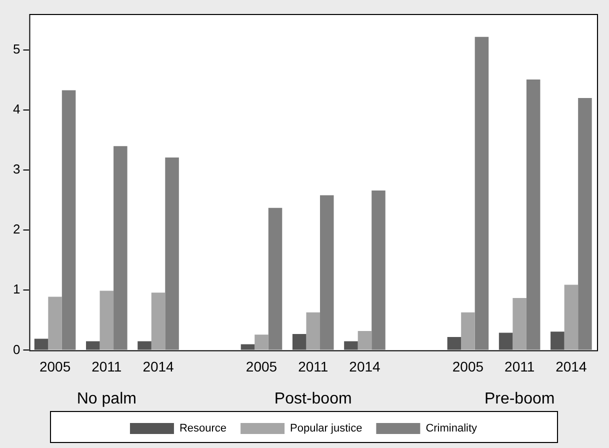 Image resolution: width=609 pixels, height=448 pixels. I want to click on y-tick-label: 0, so click(16, 349).